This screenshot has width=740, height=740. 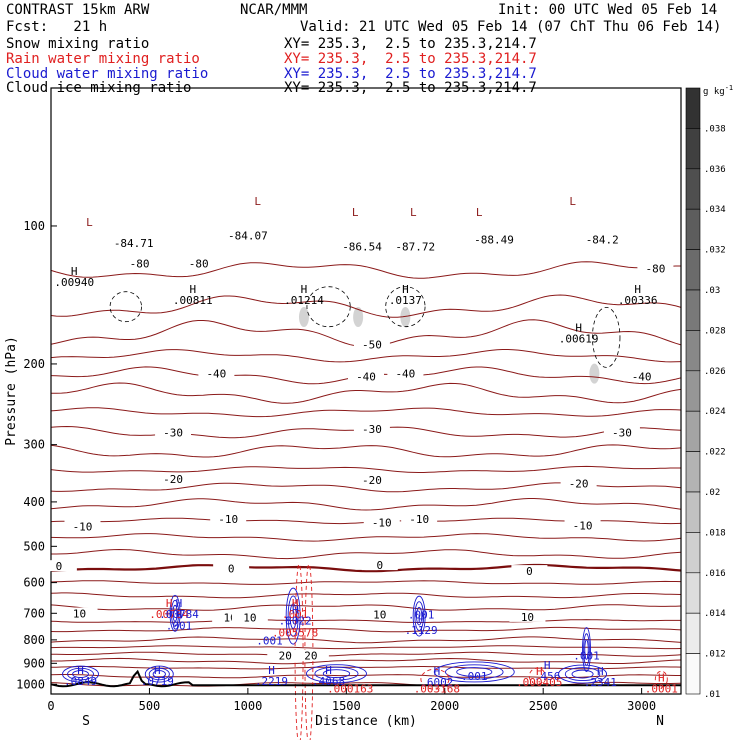 I want to click on colorbar-tick-0: .038, so click(x=715, y=129).